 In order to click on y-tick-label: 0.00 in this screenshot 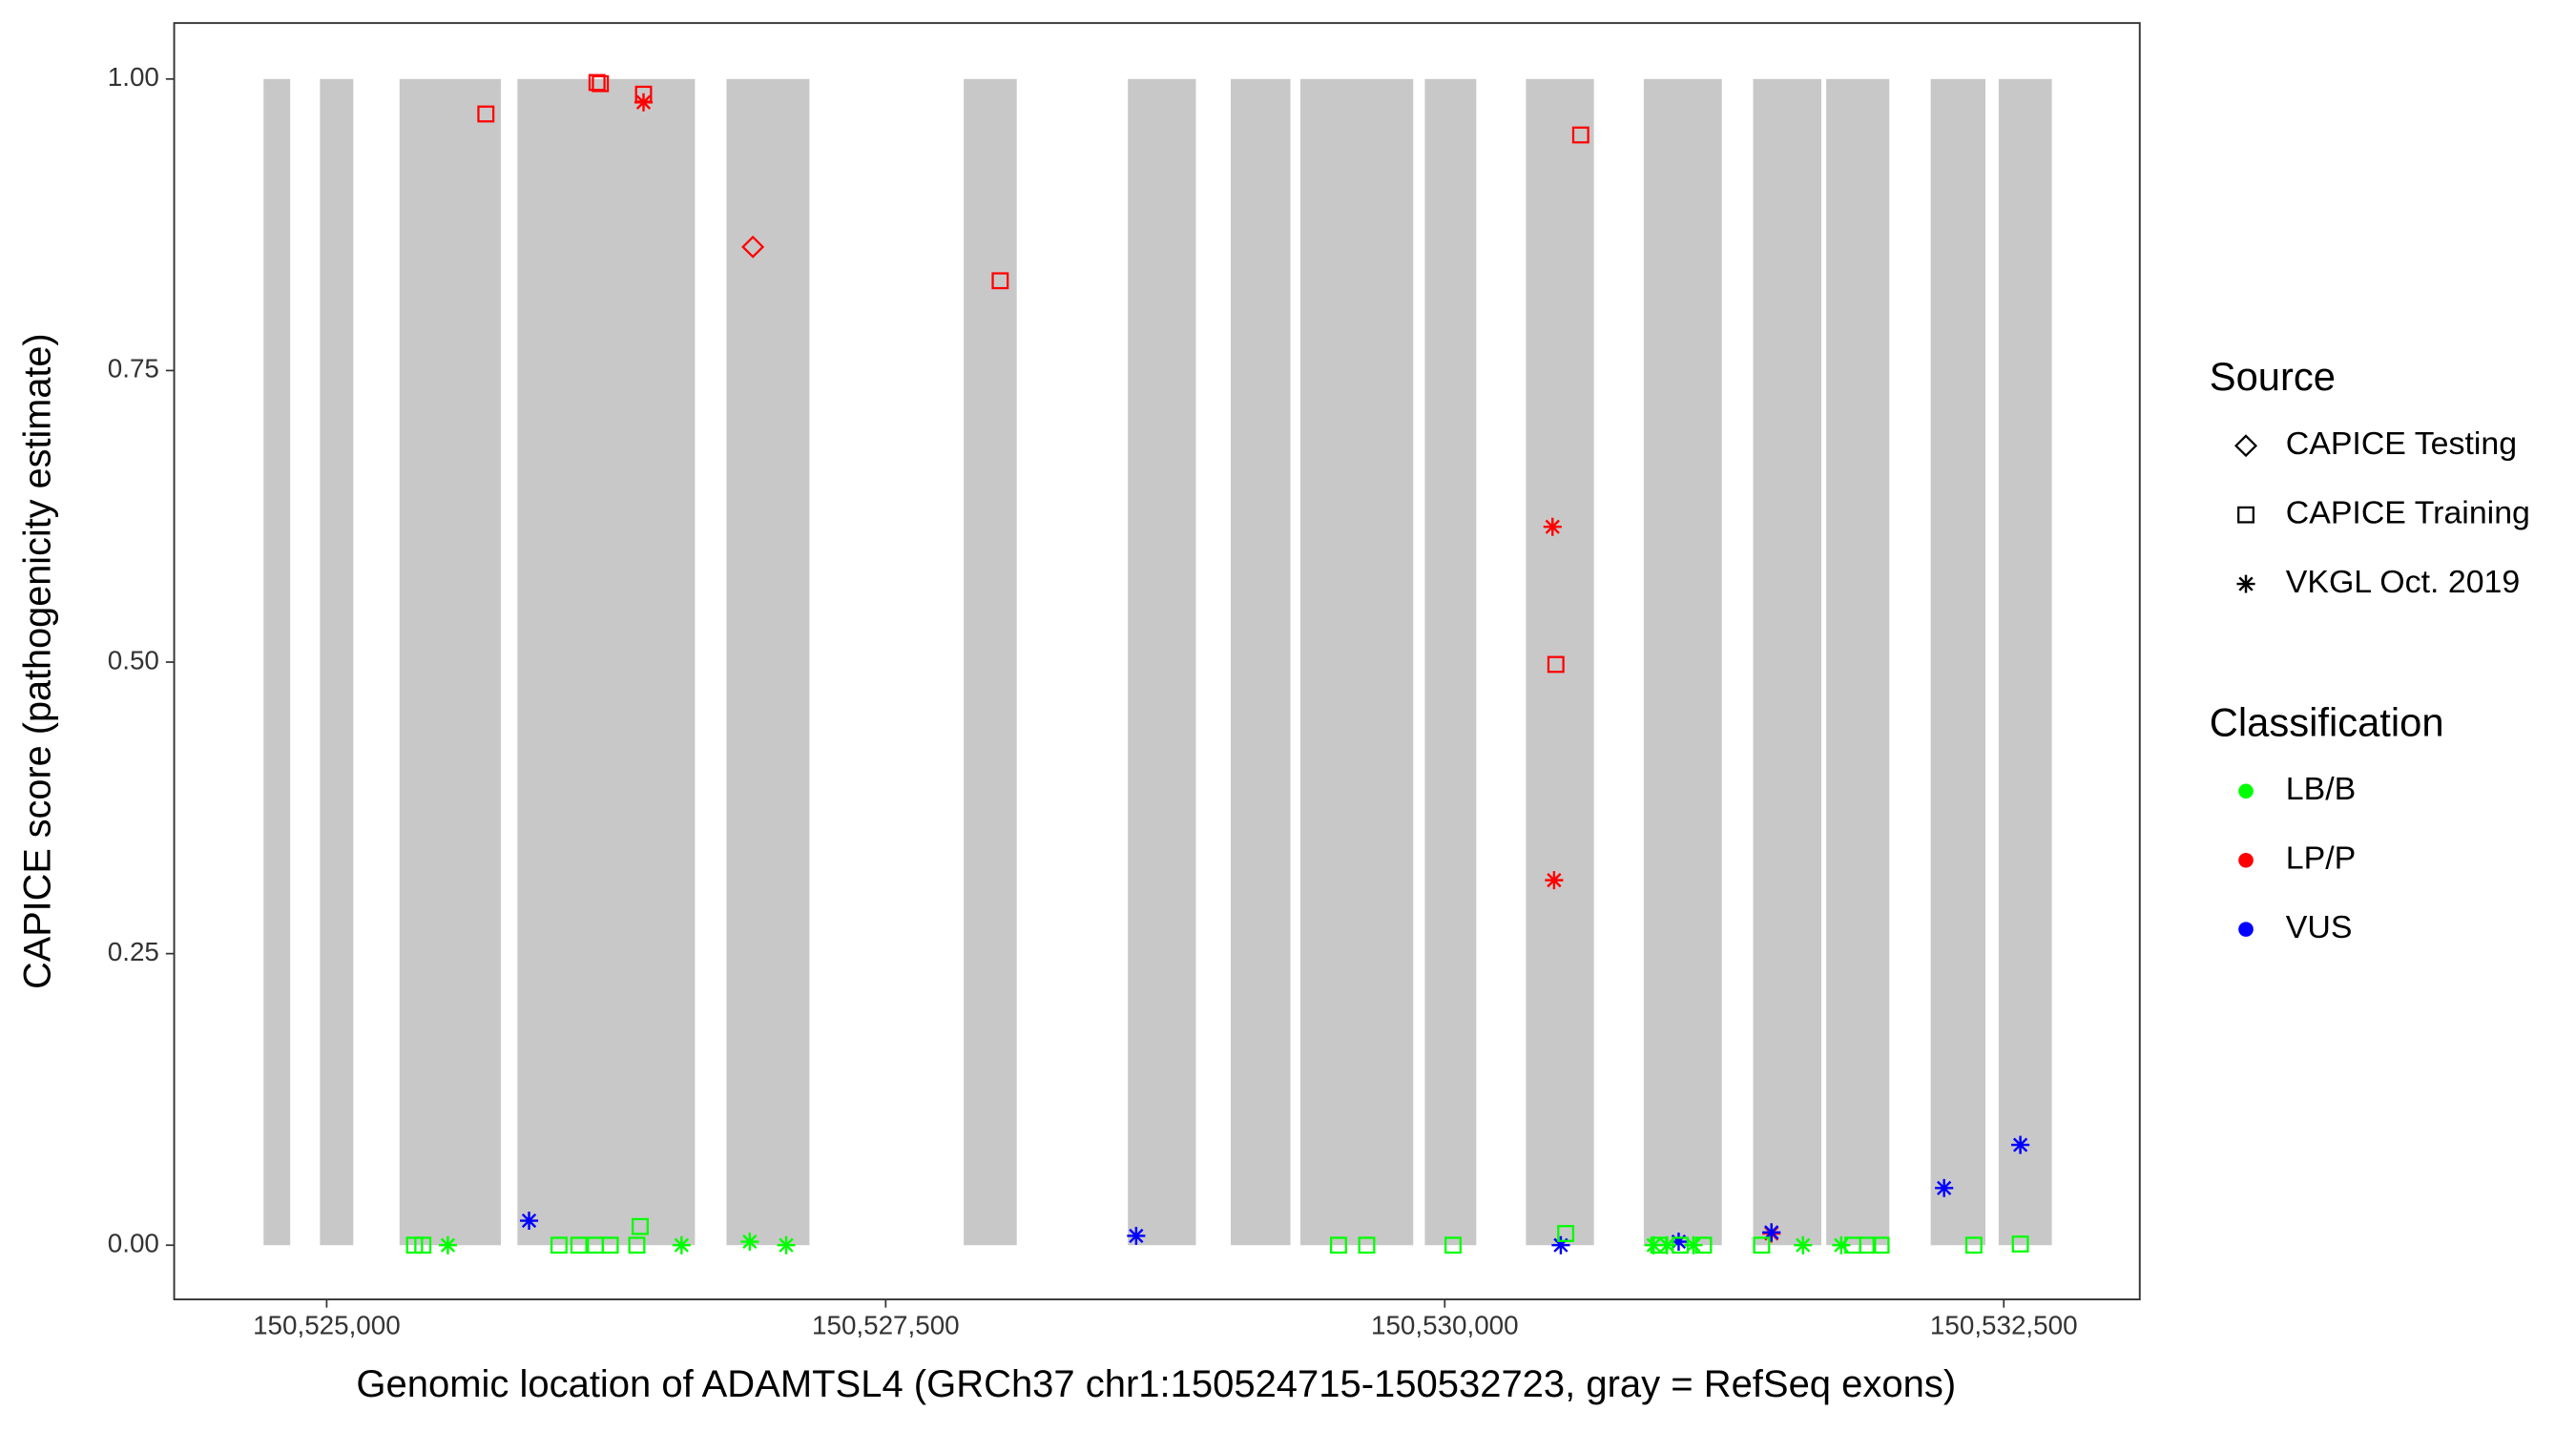, I will do `click(133, 1243)`.